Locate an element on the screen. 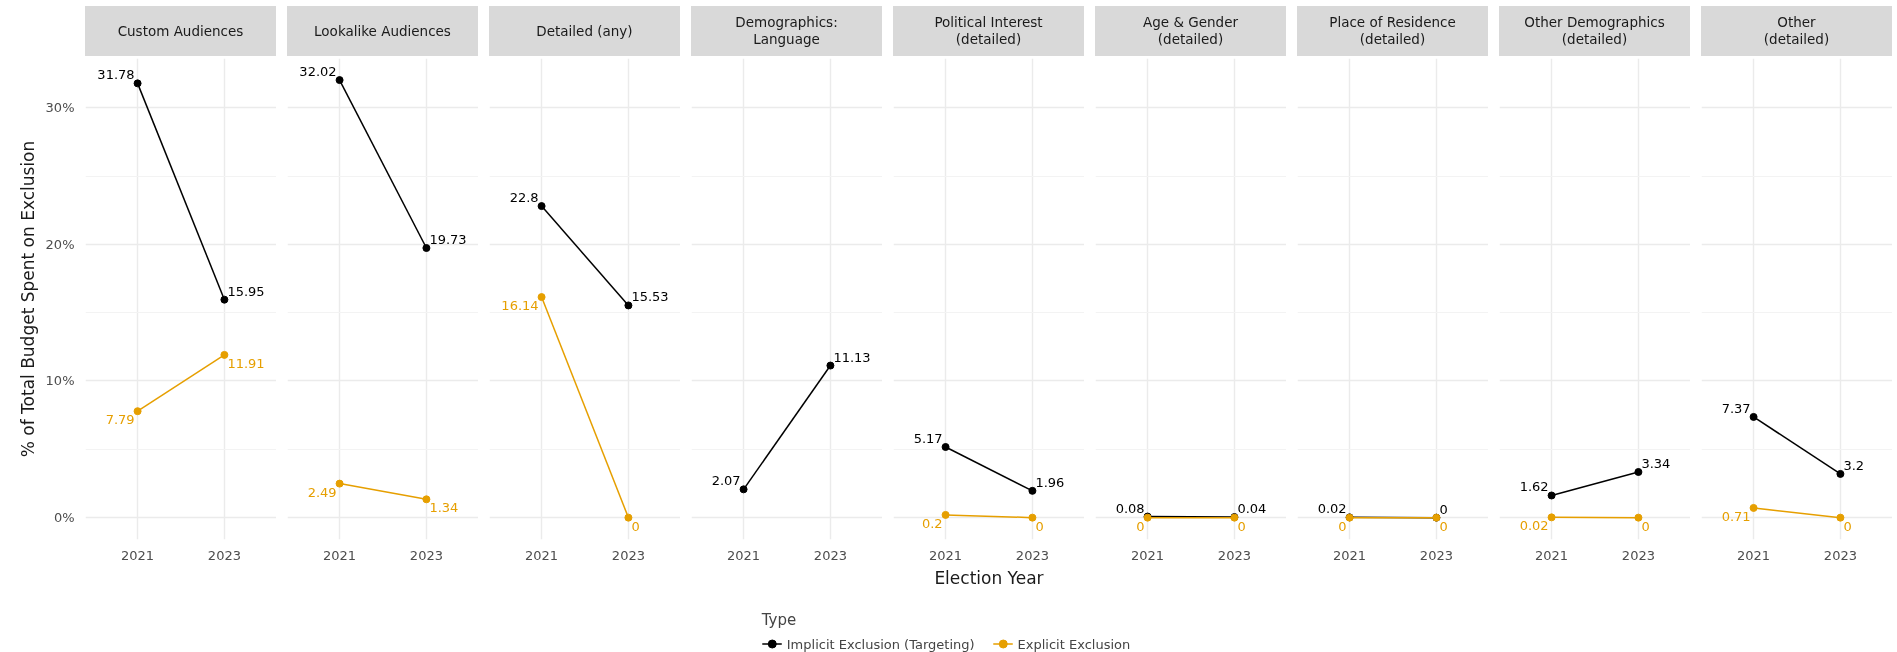 This screenshot has width=1897, height=652. chart-title: Other (detailed) is located at coordinates (1796, 31).